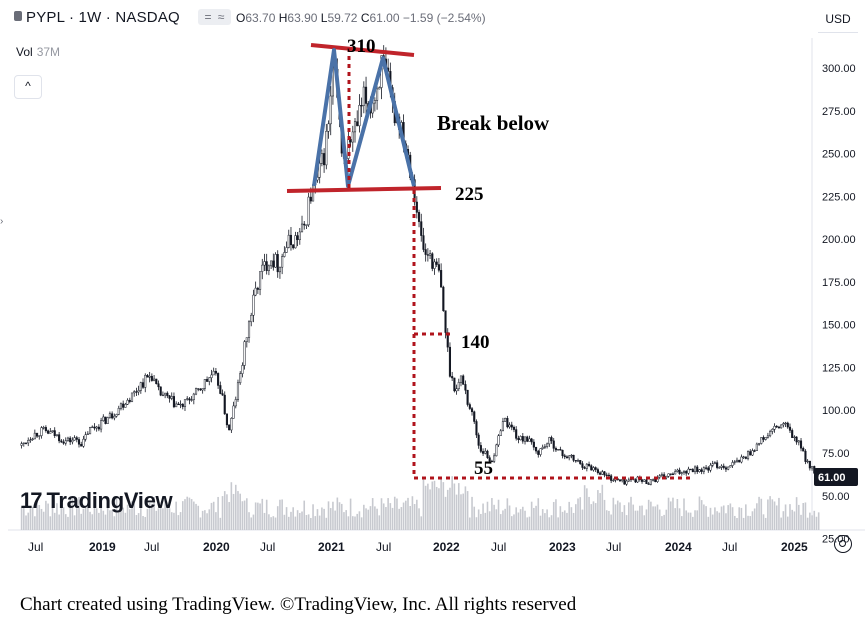  I want to click on currency-selector: USD, so click(838, 19).